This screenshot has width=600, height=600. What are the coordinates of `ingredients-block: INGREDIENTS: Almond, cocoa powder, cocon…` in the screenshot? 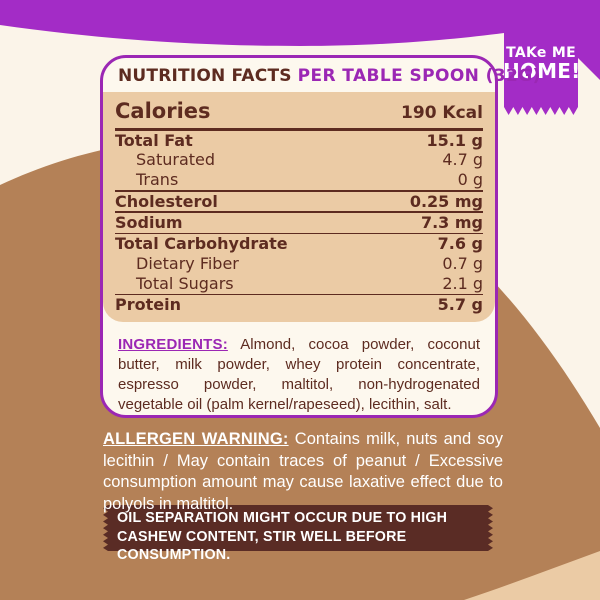 It's located at (299, 375).